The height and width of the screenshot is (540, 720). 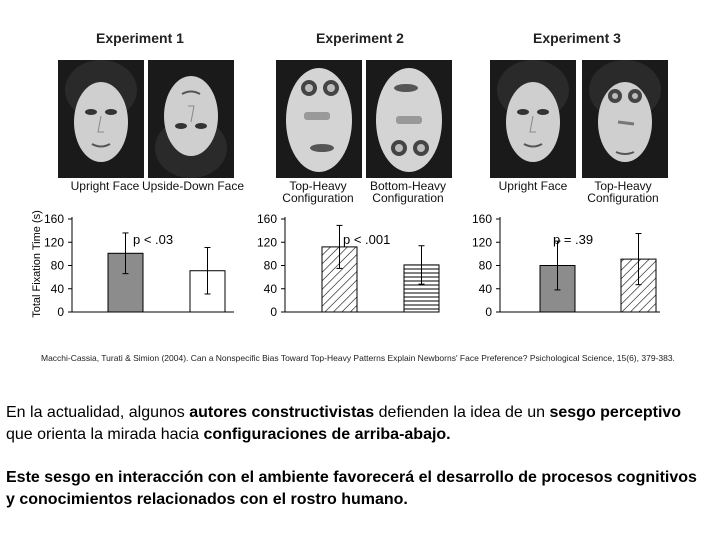 What do you see at coordinates (282, 412) in the screenshot?
I see `paragraph-1-segment: autores constructivistas` at bounding box center [282, 412].